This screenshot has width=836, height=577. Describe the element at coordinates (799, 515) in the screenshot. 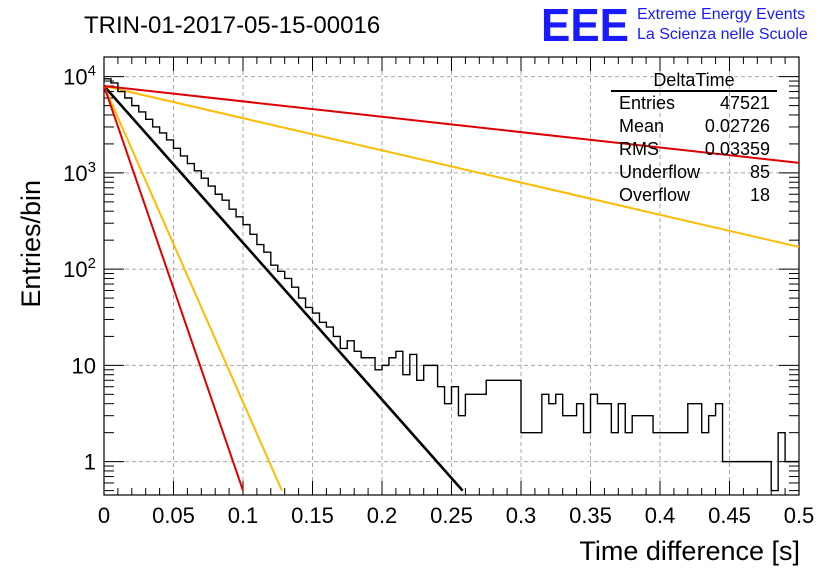

I see `x-tick-label: 0.5` at that location.